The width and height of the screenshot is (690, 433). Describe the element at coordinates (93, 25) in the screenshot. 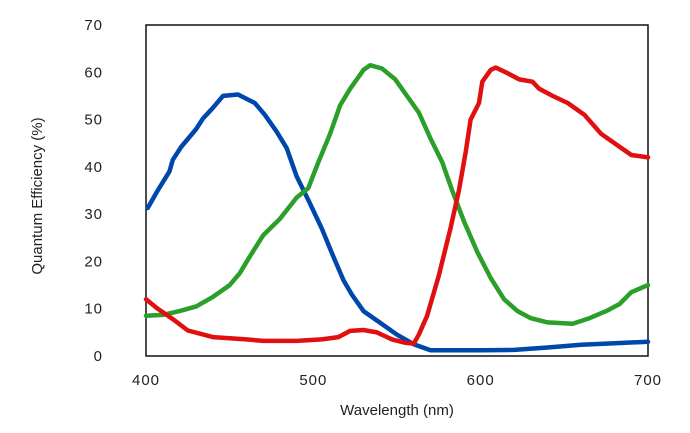

I see `y-tick-label: 70` at that location.